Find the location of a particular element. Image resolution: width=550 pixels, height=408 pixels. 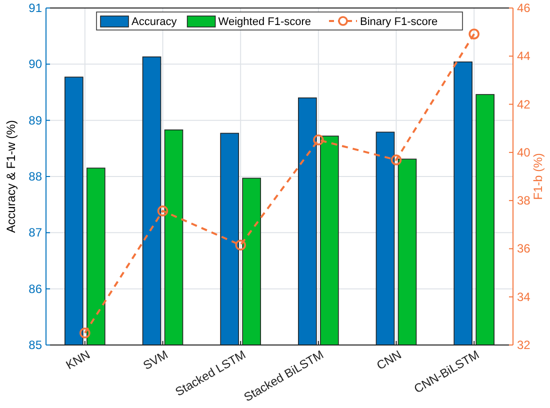

y2-tick-label: 40 is located at coordinates (524, 152).